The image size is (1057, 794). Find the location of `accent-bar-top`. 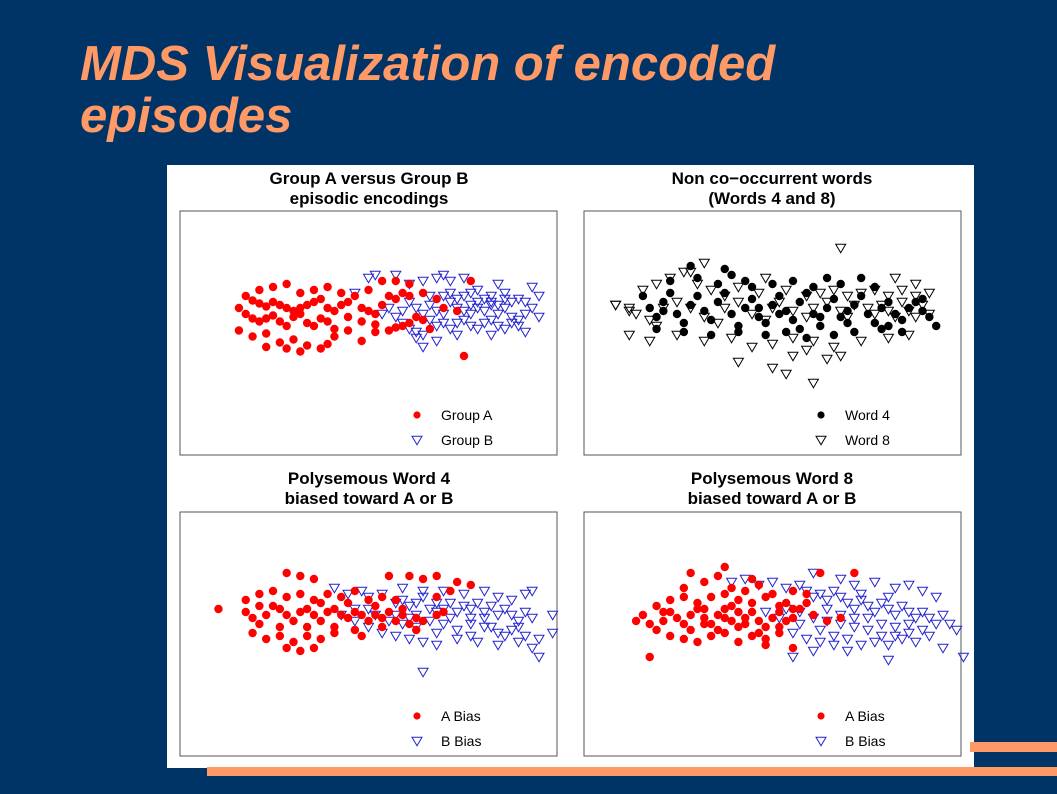

accent-bar-top is located at coordinates (1013, 747).